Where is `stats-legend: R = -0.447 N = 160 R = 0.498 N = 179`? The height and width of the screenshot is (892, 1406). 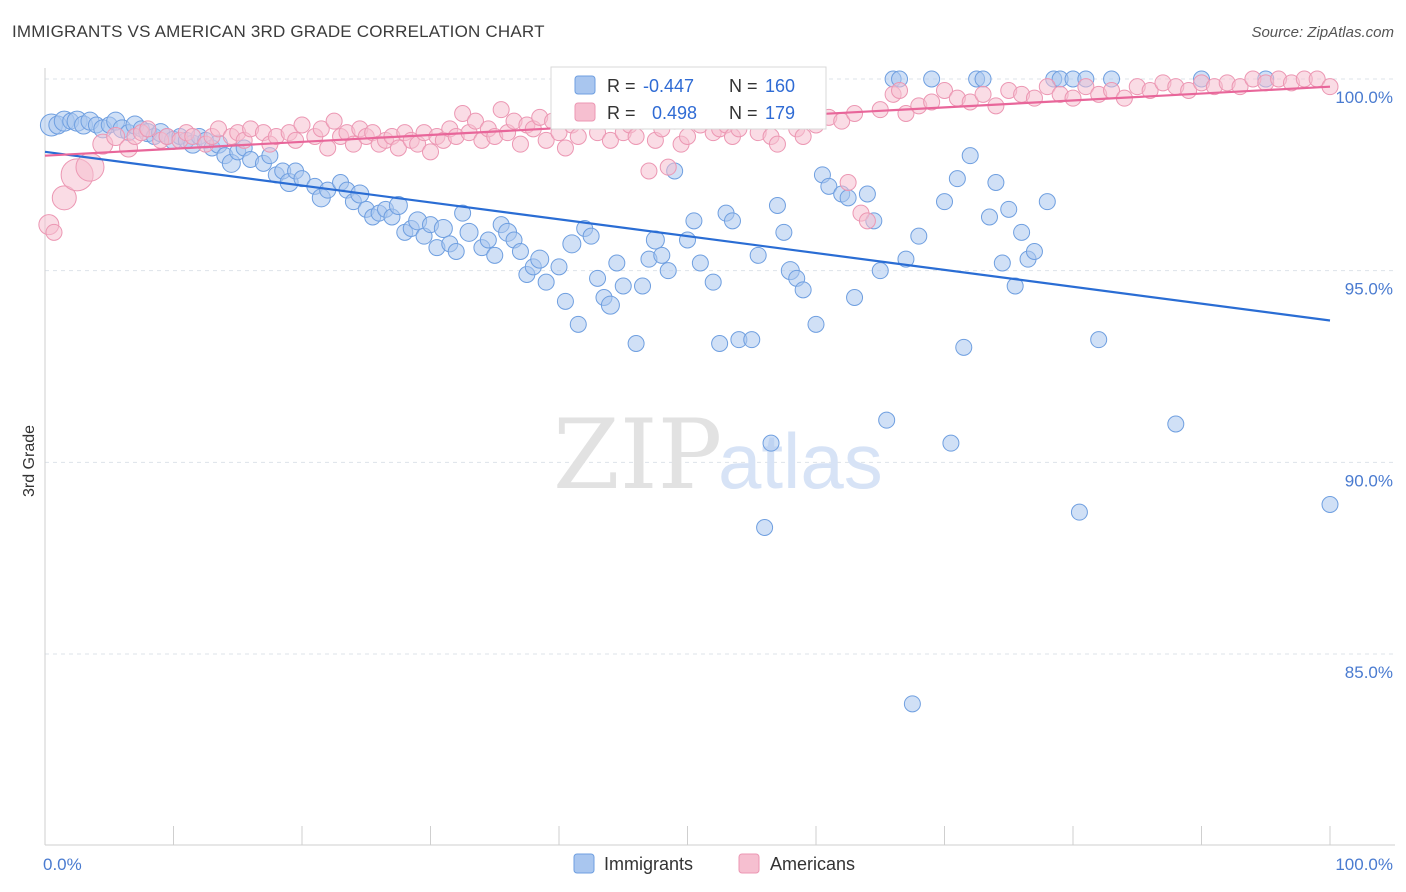
stats-legend: R = -0.447 N = 160 R = 0.498 N = 179 is located at coordinates (688, 98).